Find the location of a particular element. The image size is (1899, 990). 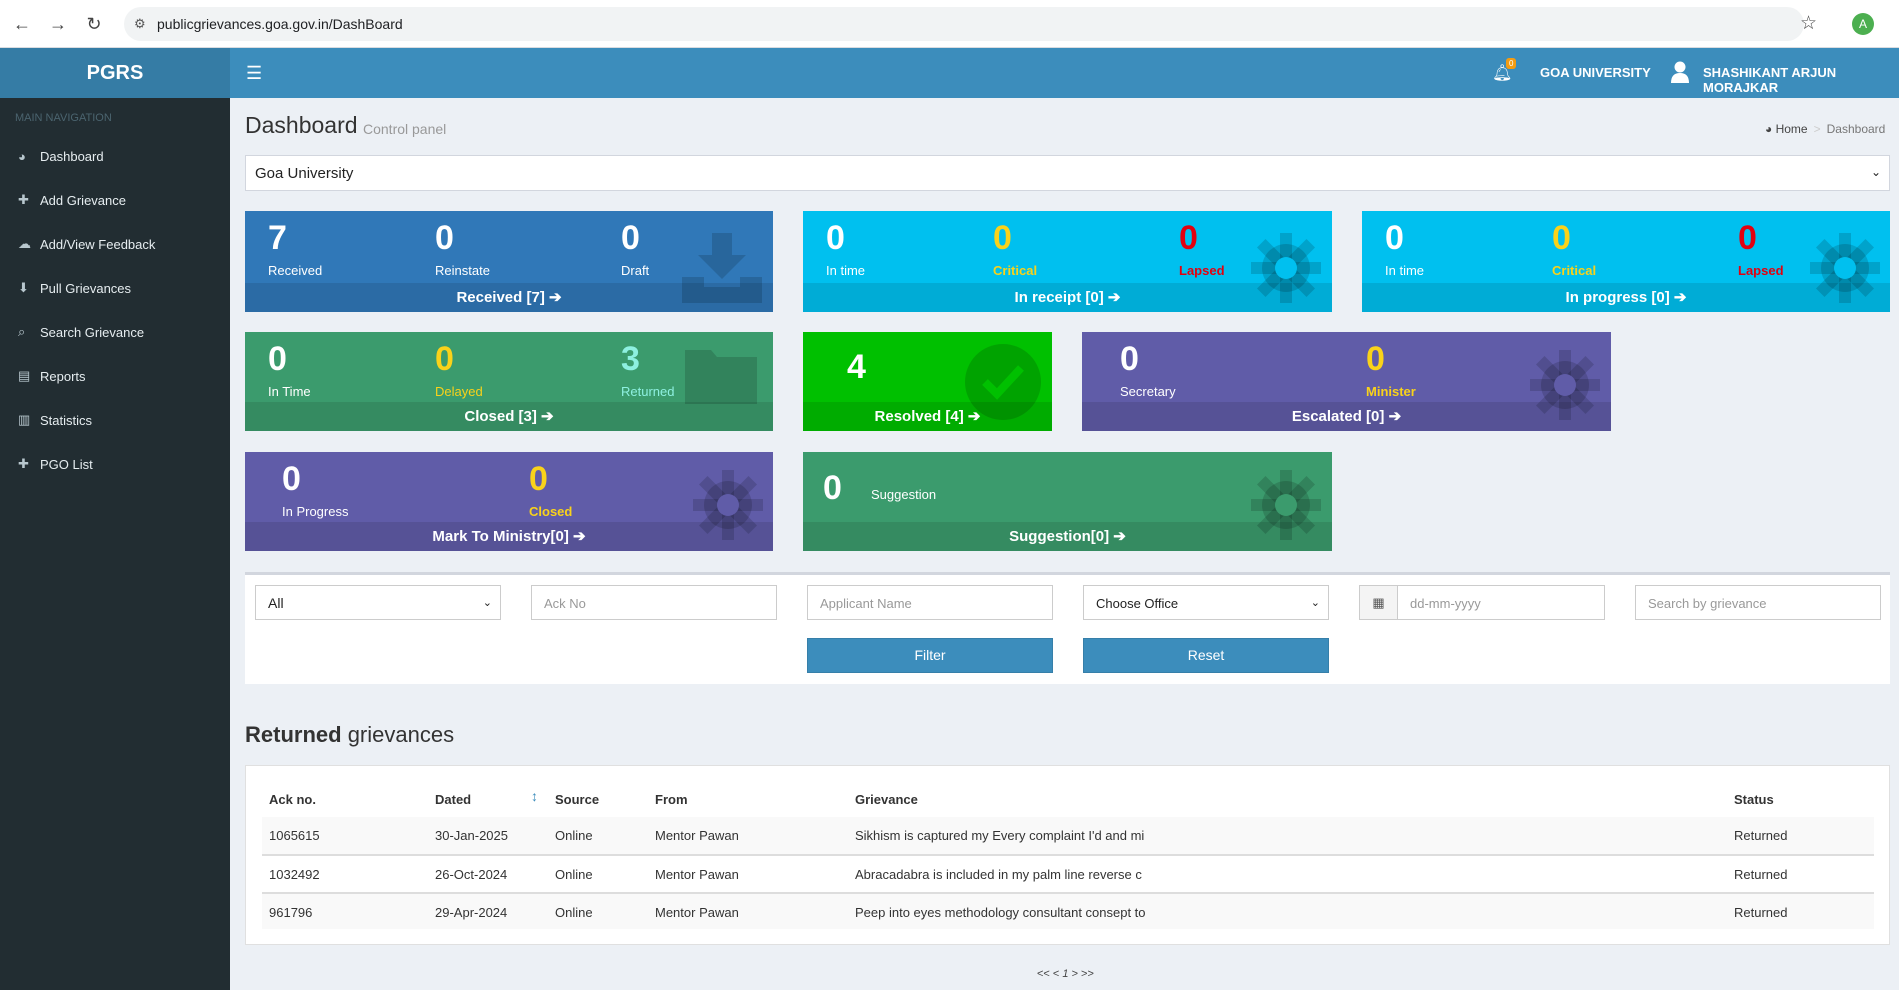

arrow-circle-right-icon: ➔ is located at coordinates (1114, 297).